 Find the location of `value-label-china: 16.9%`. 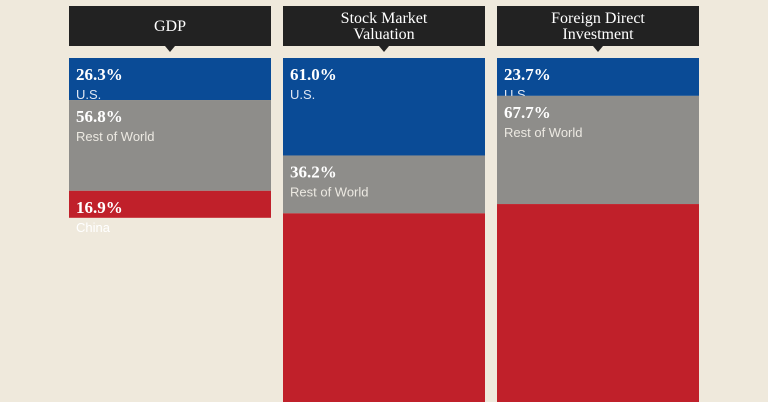

value-label-china: 16.9% is located at coordinates (99, 207).